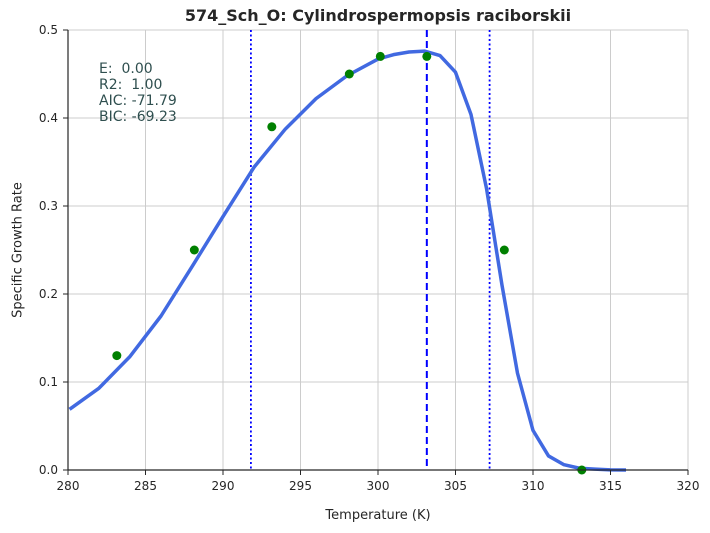 This screenshot has width=710, height=533. I want to click on y-tick-label: 0.4, so click(48, 118).